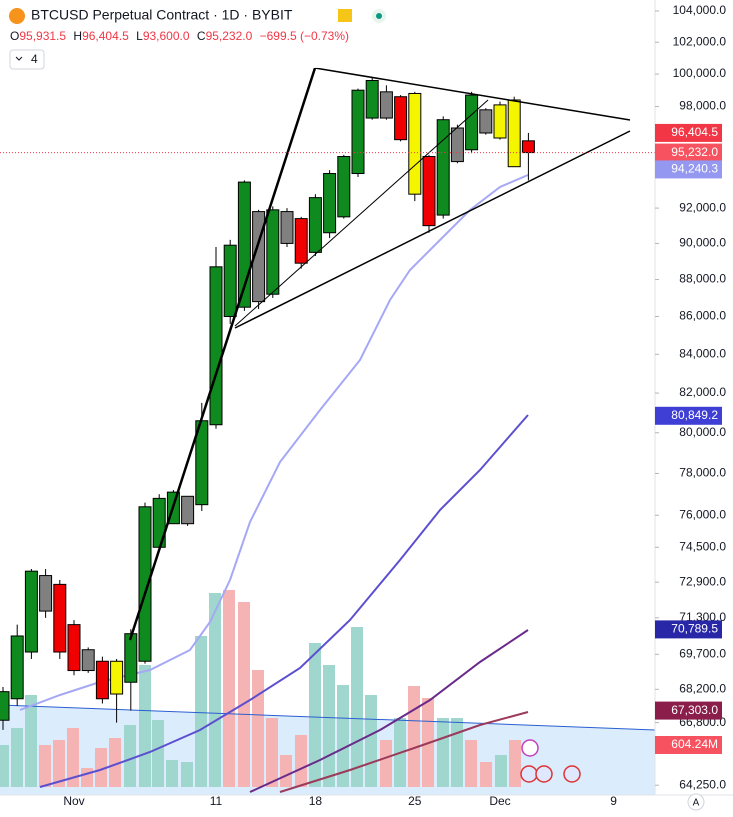 The width and height of the screenshot is (733, 817). I want to click on price-label: 96,404.5, so click(694, 132).